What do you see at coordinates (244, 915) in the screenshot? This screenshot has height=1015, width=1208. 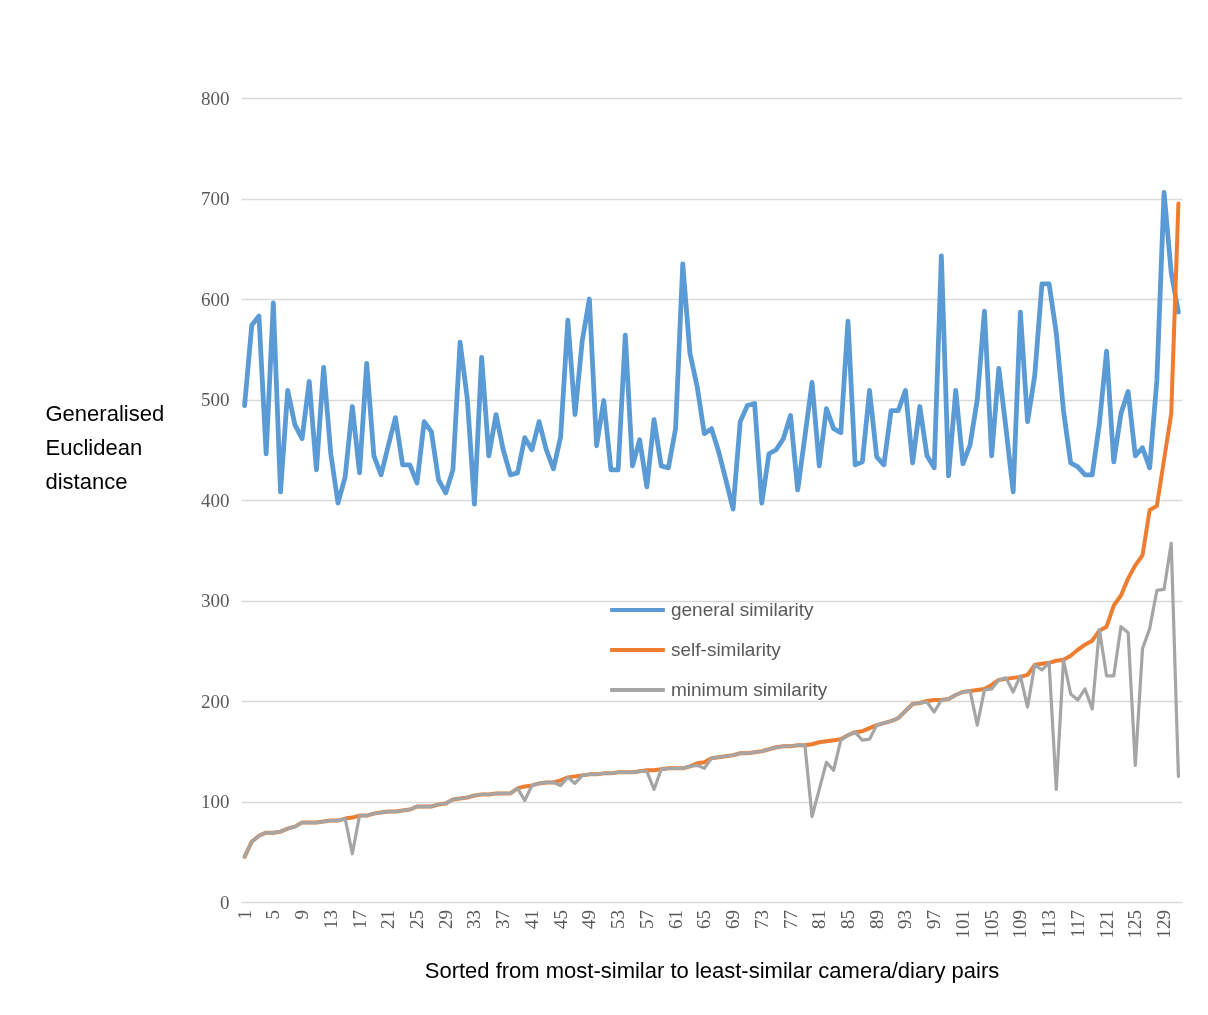 I see `x-tick-label: 1` at bounding box center [244, 915].